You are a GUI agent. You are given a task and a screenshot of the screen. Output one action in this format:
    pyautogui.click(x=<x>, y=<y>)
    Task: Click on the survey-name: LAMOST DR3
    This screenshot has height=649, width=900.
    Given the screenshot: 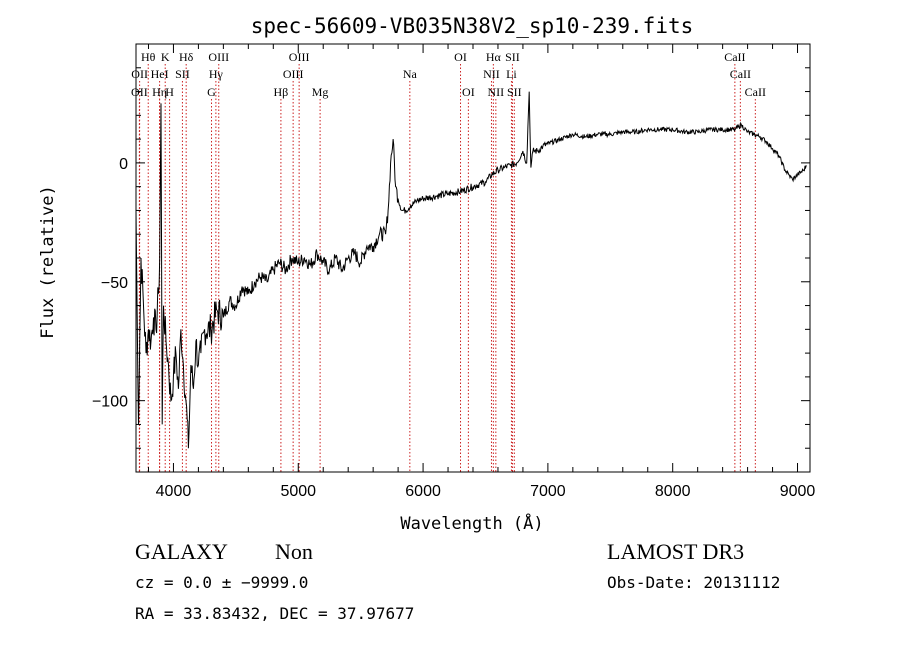 What is the action you would take?
    pyautogui.click(x=675, y=551)
    